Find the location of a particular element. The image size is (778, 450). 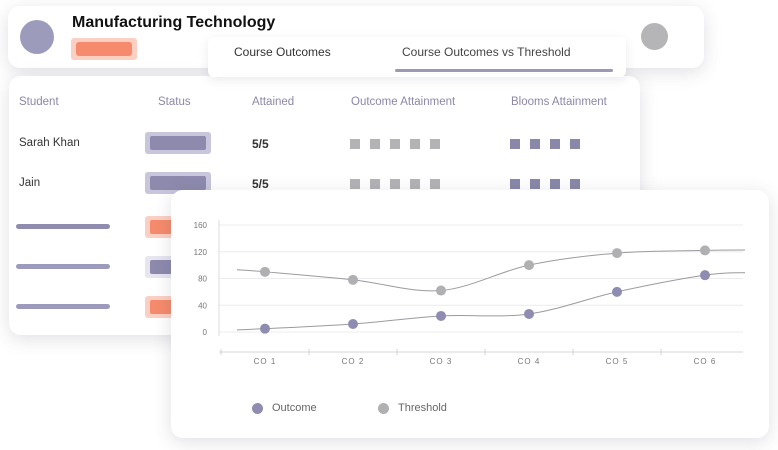

threshold-series-line is located at coordinates (491, 270).